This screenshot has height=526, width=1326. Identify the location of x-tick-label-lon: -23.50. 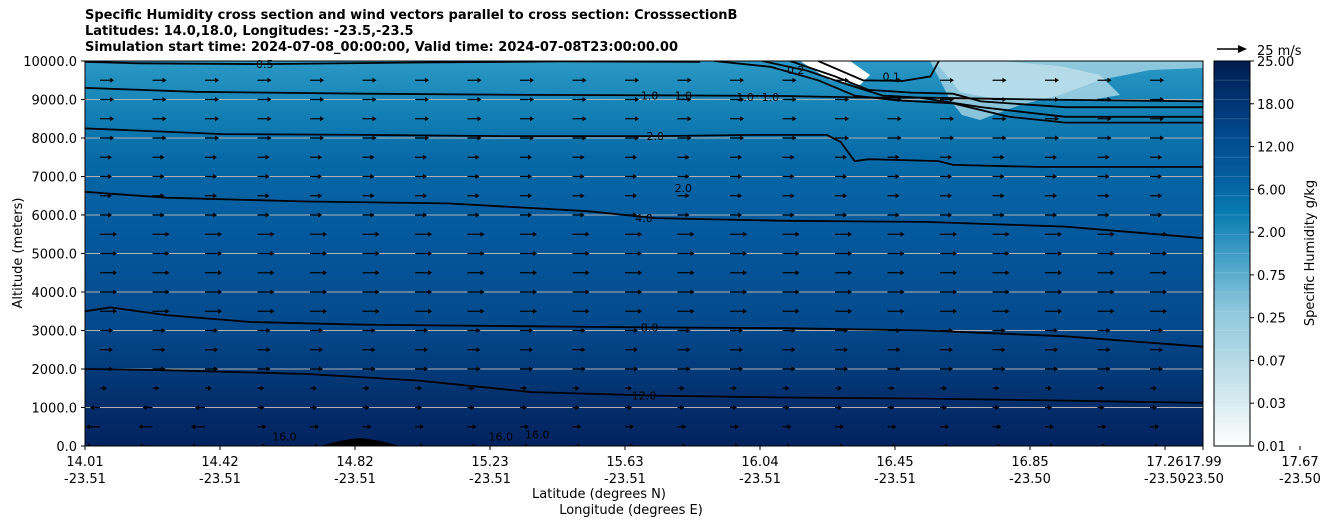
(1300, 479).